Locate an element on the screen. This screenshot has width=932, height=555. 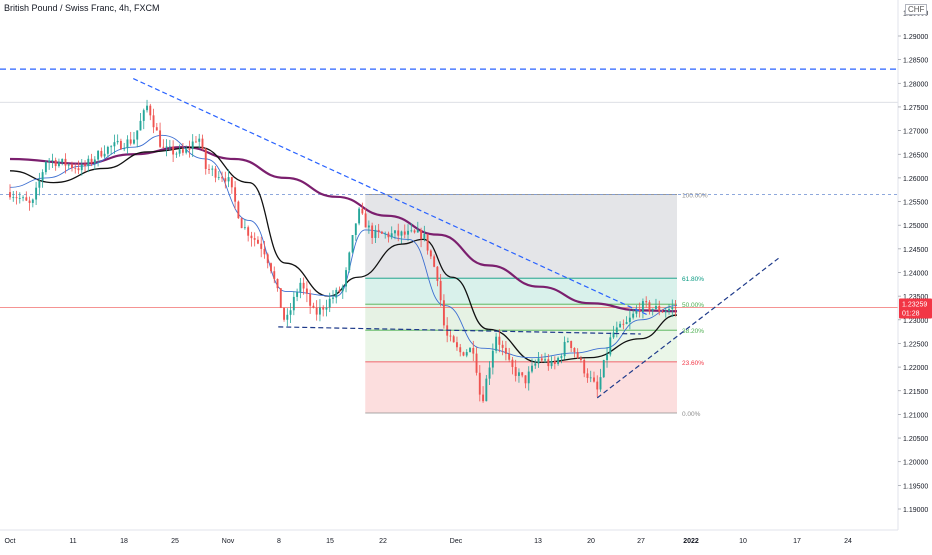
trendline-ascending-support is located at coordinates (687, 328).